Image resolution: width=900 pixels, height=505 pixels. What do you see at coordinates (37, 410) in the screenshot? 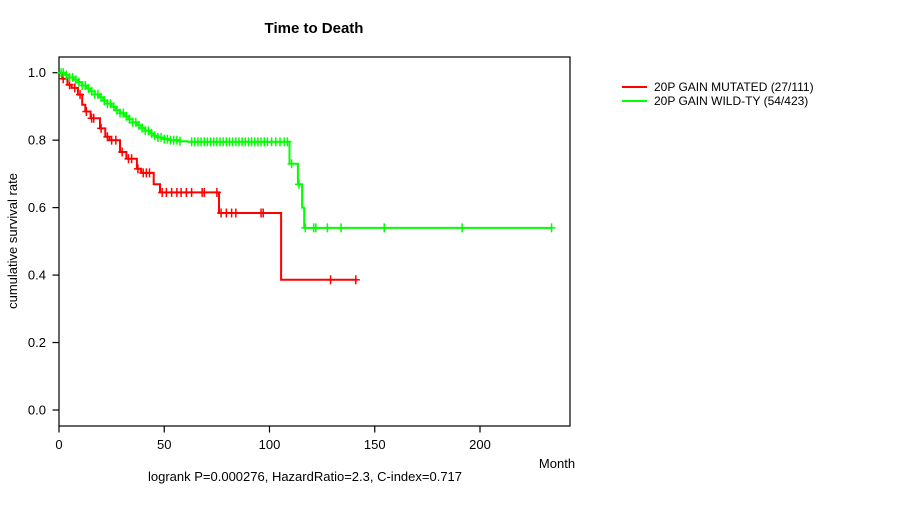
I see `y-tick-label: 0.0` at bounding box center [37, 410].